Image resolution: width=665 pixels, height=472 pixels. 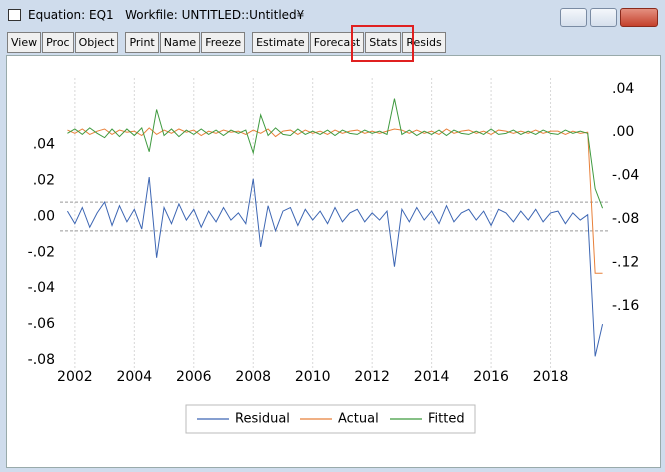 I want to click on y2-tick-label: .04, so click(x=623, y=89).